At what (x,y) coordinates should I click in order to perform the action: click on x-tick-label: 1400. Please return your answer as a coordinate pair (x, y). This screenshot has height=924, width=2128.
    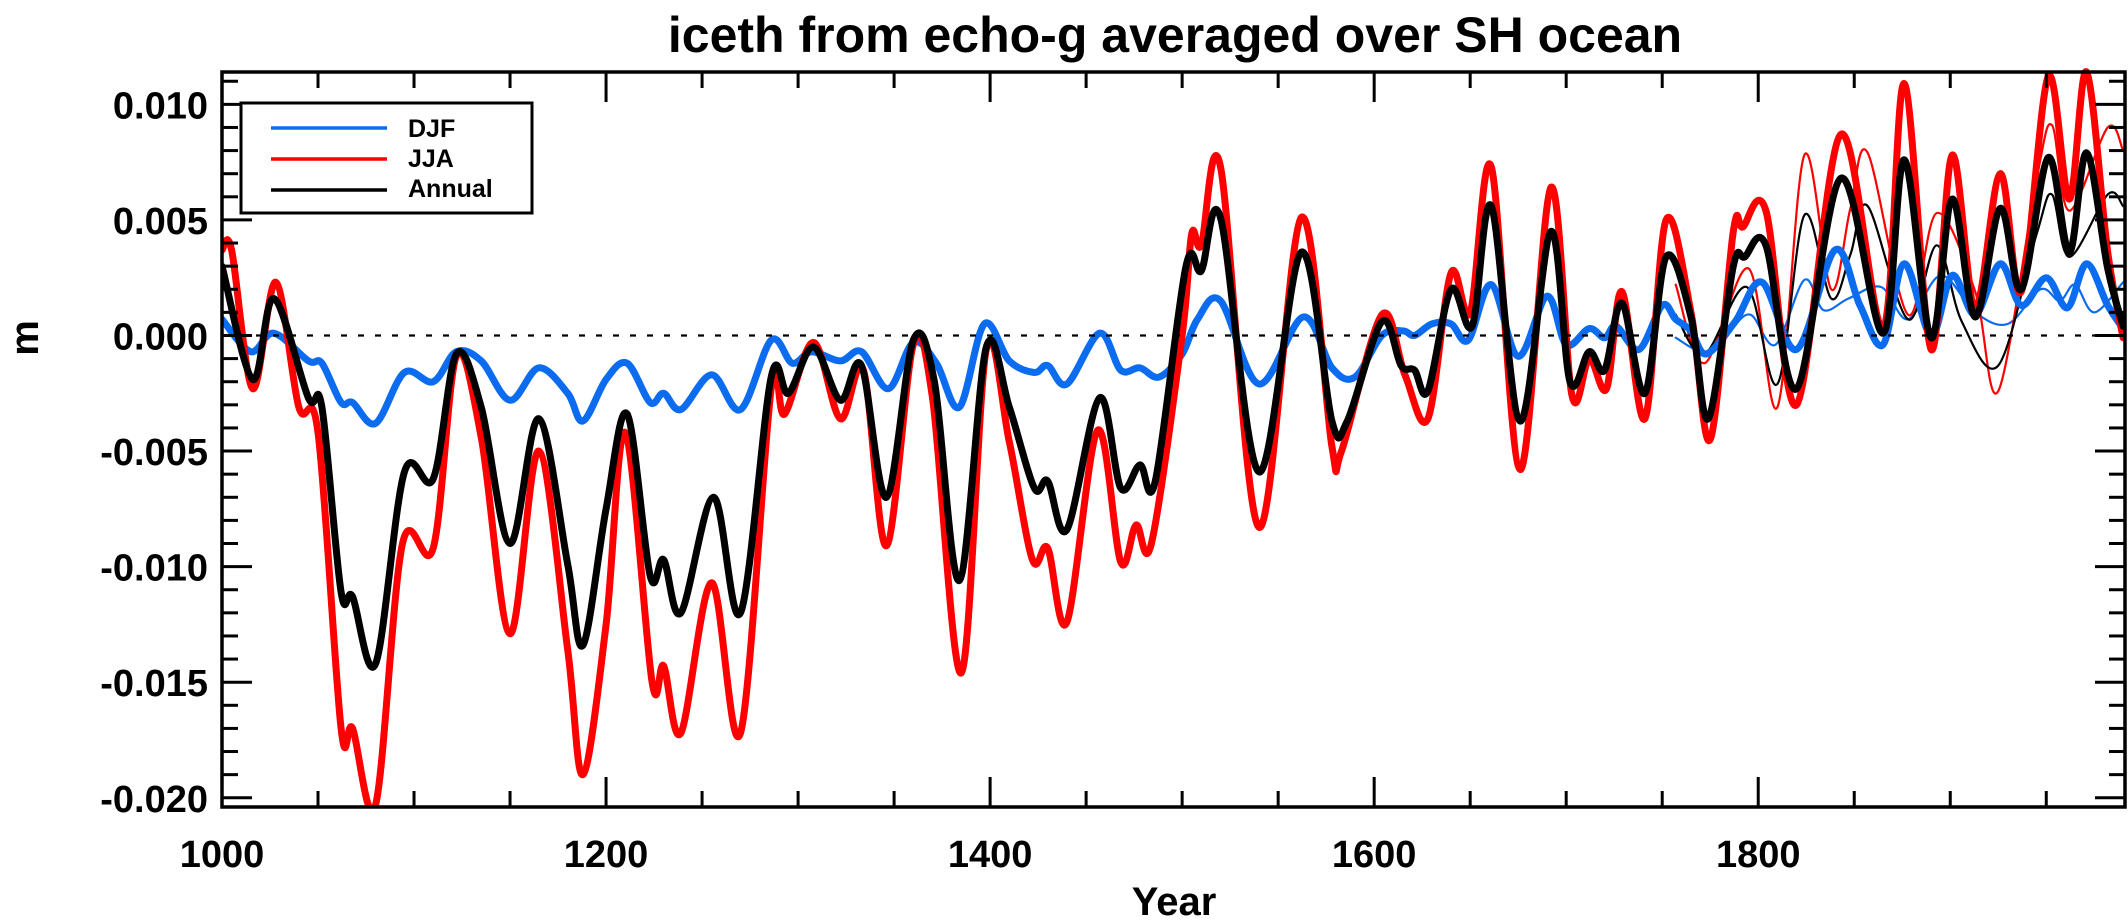
    Looking at the image, I should click on (990, 855).